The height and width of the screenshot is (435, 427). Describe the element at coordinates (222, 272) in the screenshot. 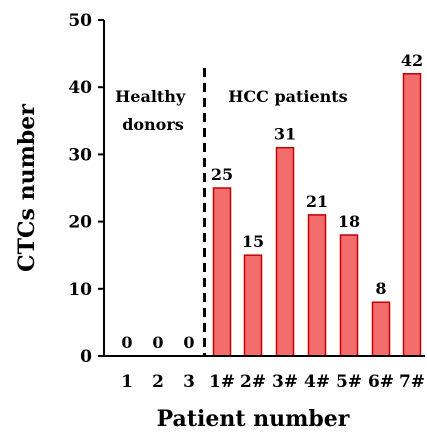

I see `bar-1#` at that location.